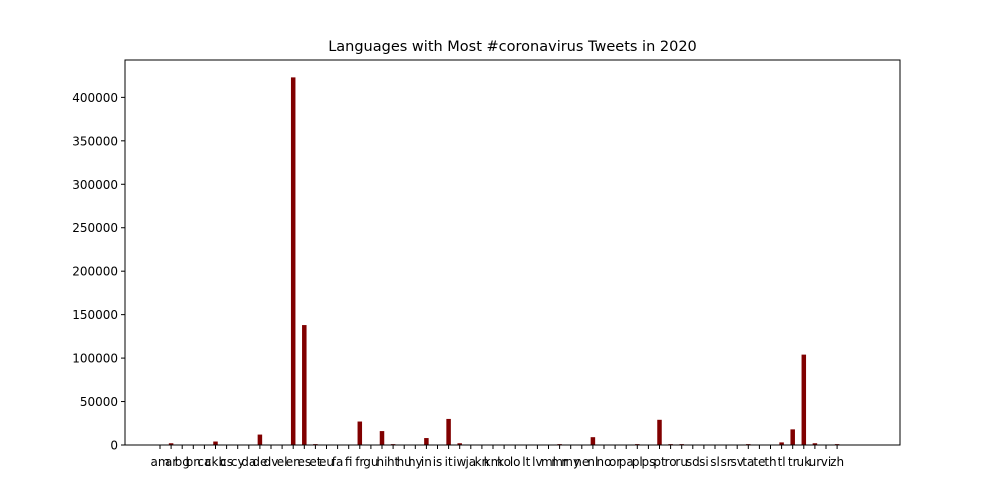  What do you see at coordinates (671, 462) in the screenshot?
I see `x-tick-label-ro: ro` at bounding box center [671, 462].